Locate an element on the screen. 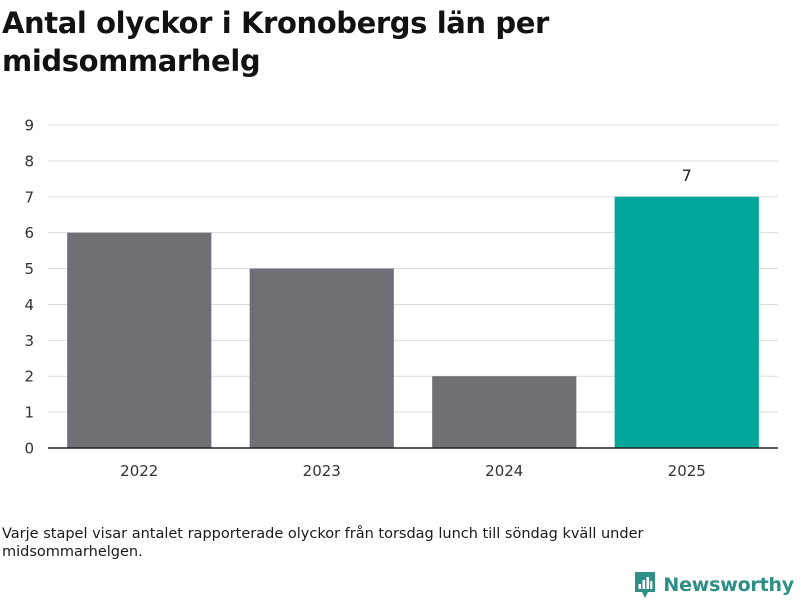 The width and height of the screenshot is (800, 600). bar-2023 is located at coordinates (321, 358).